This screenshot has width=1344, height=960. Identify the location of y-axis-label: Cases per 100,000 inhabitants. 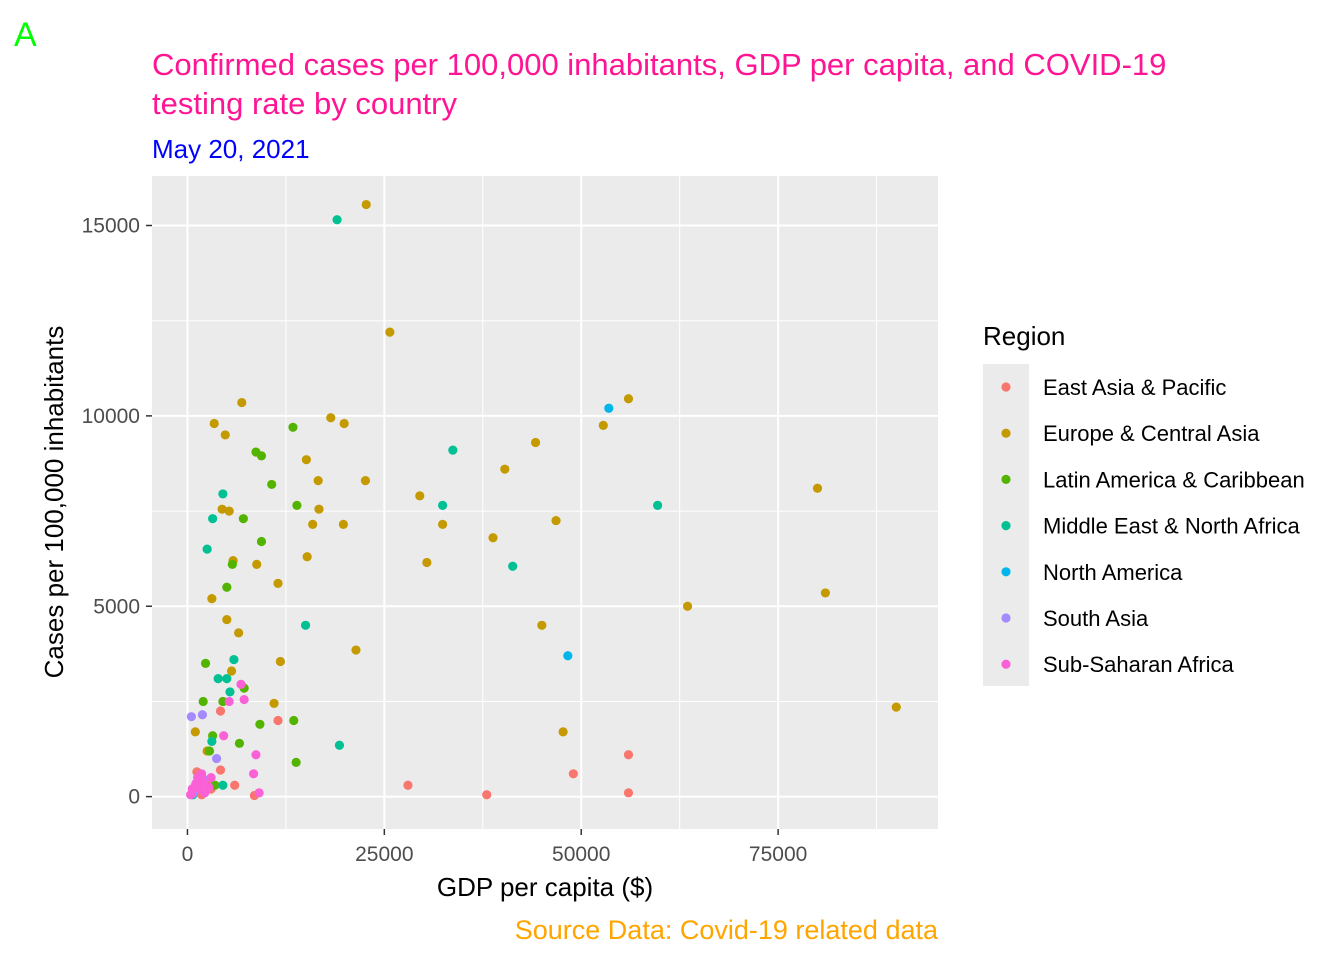
(54, 502).